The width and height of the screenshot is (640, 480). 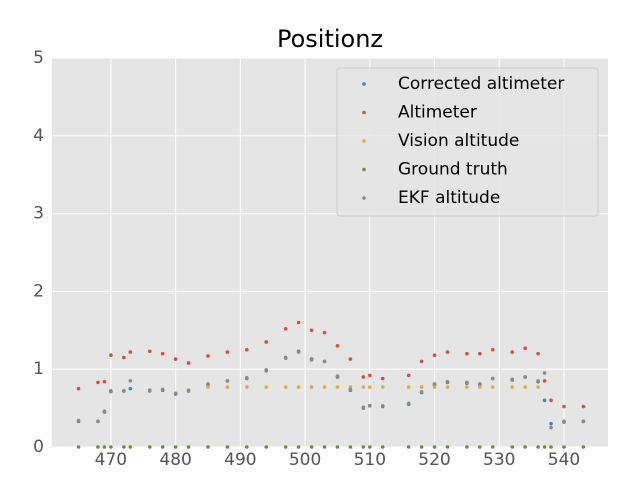 I want to click on y-tick-label: 2, so click(x=38, y=291).